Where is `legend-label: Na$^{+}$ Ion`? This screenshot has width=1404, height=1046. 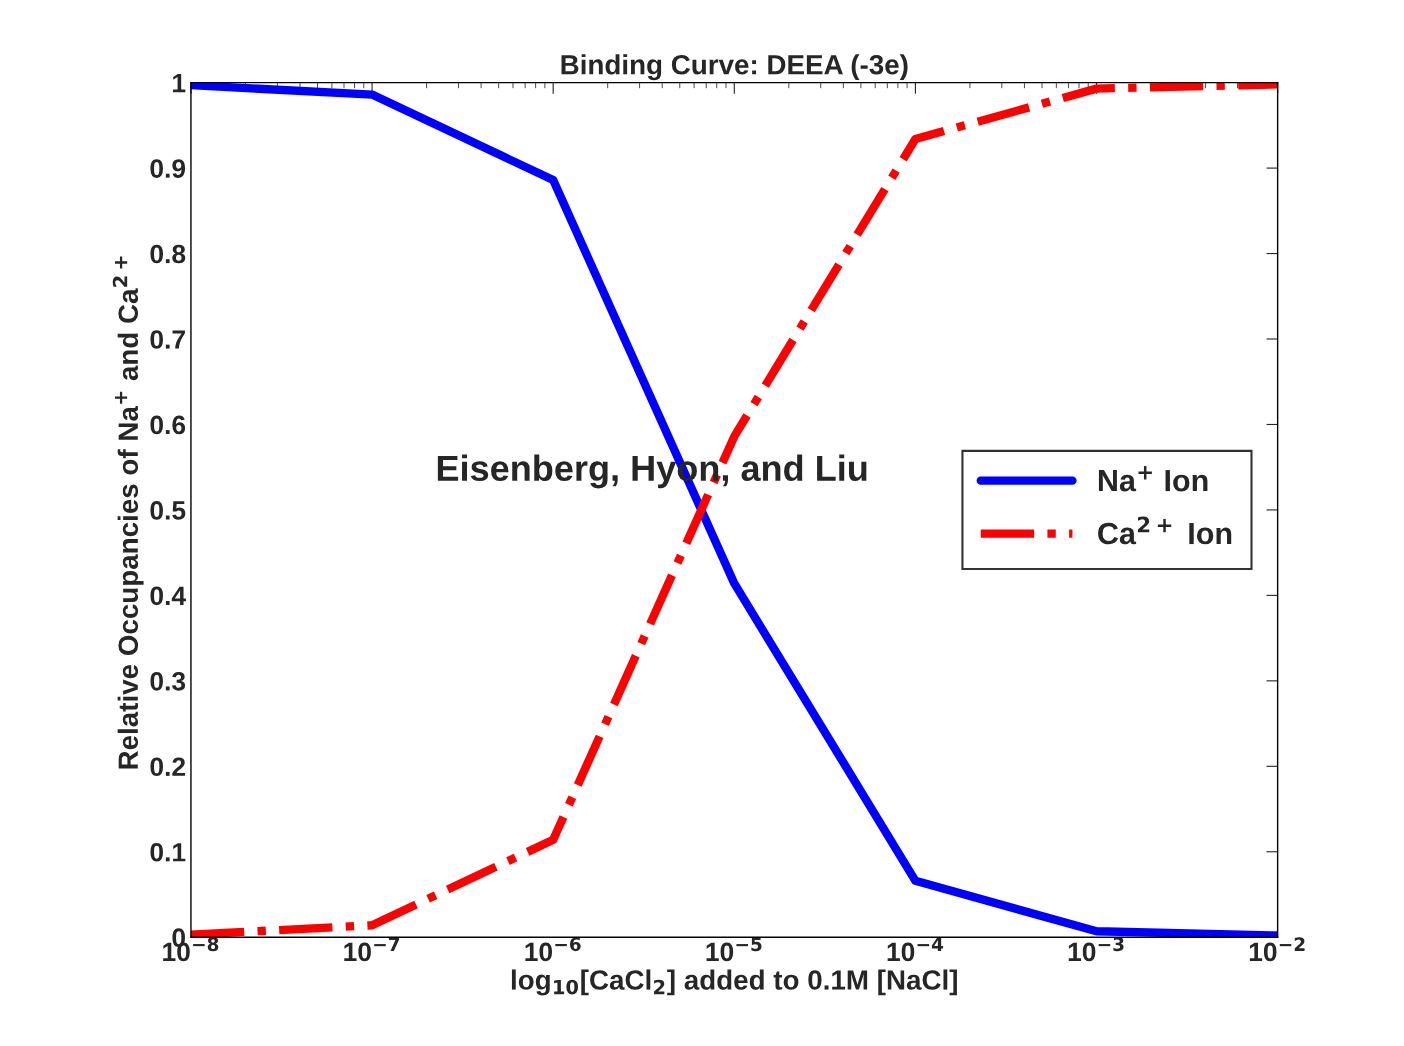
legend-label: Na$^{+}$ Ion is located at coordinates (1153, 479).